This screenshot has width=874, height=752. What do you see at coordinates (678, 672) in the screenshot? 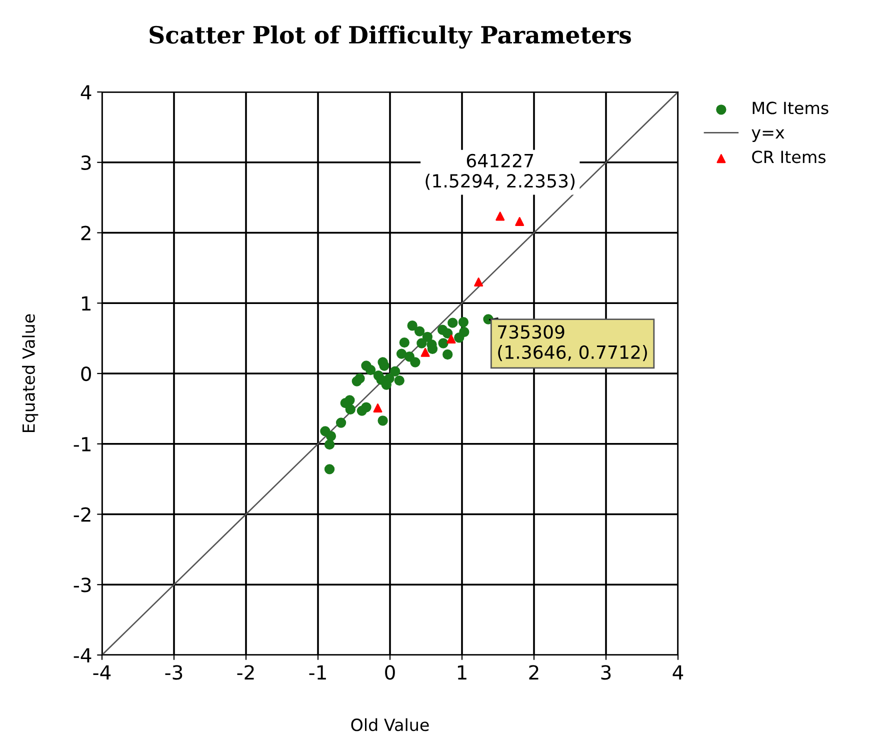
I see `x-tick-label: 4` at bounding box center [678, 672].